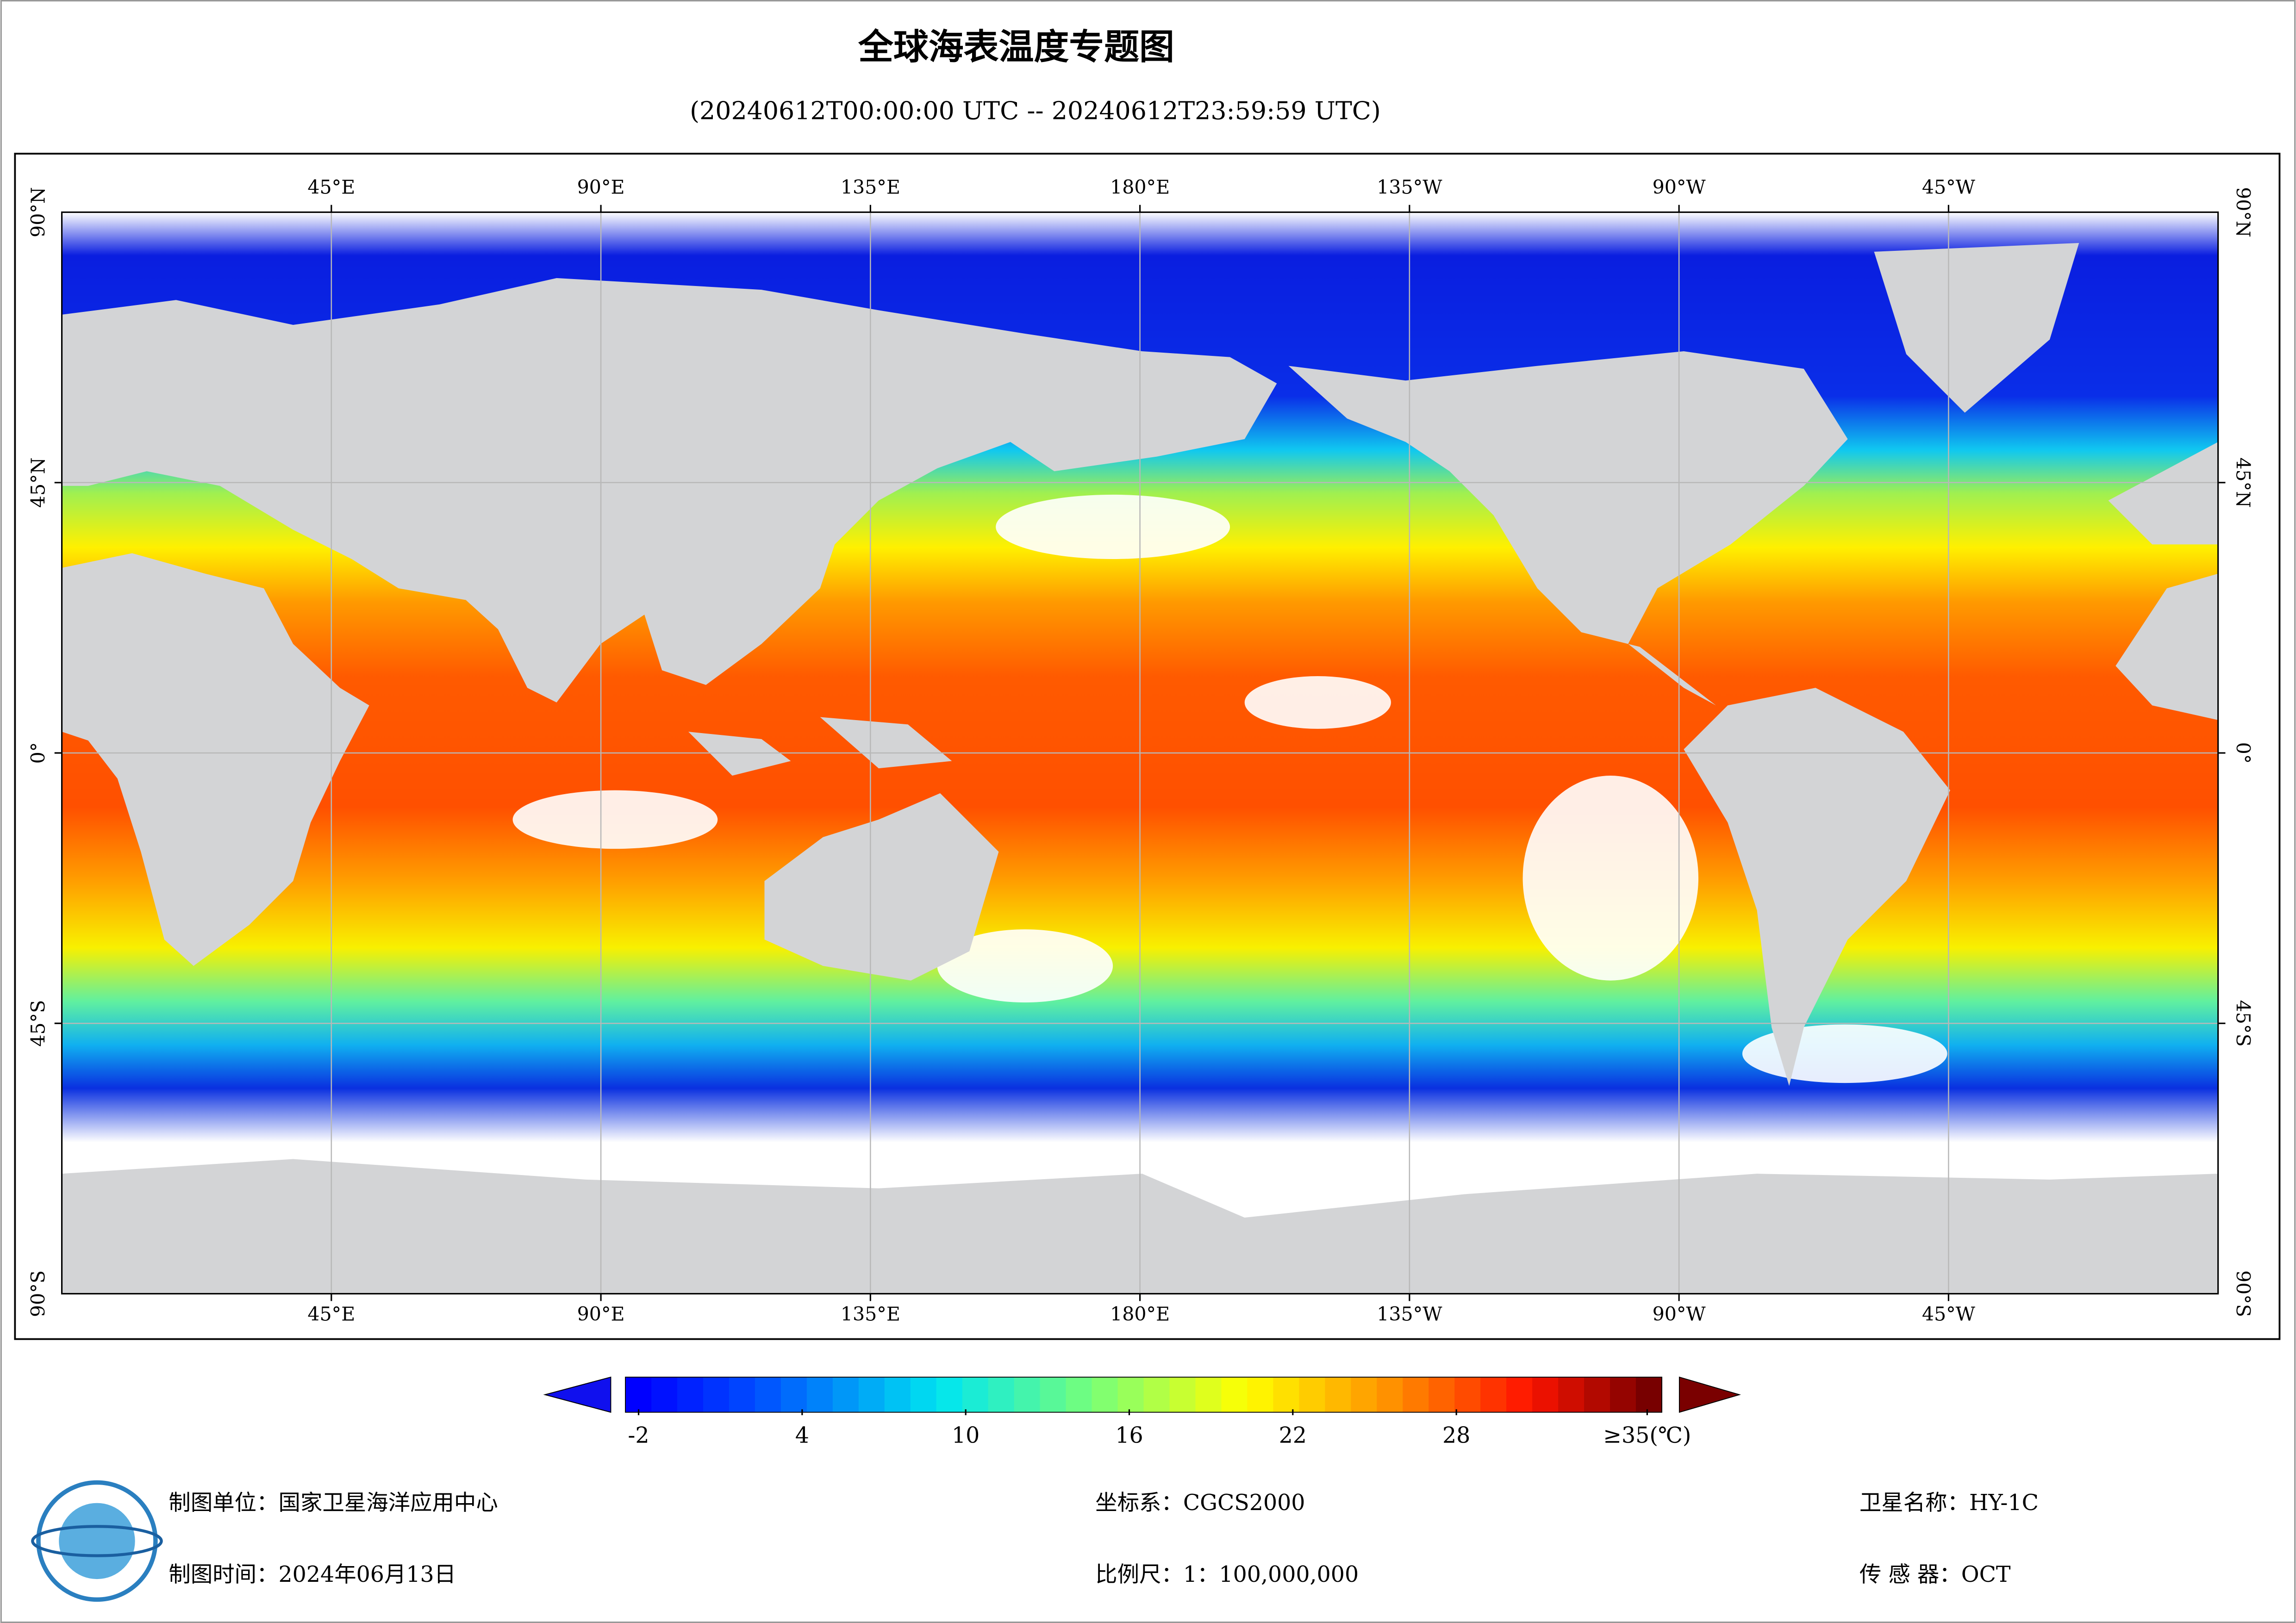  Describe the element at coordinates (1016, 47) in the screenshot. I see `title: 全球海表温度专题图` at that location.